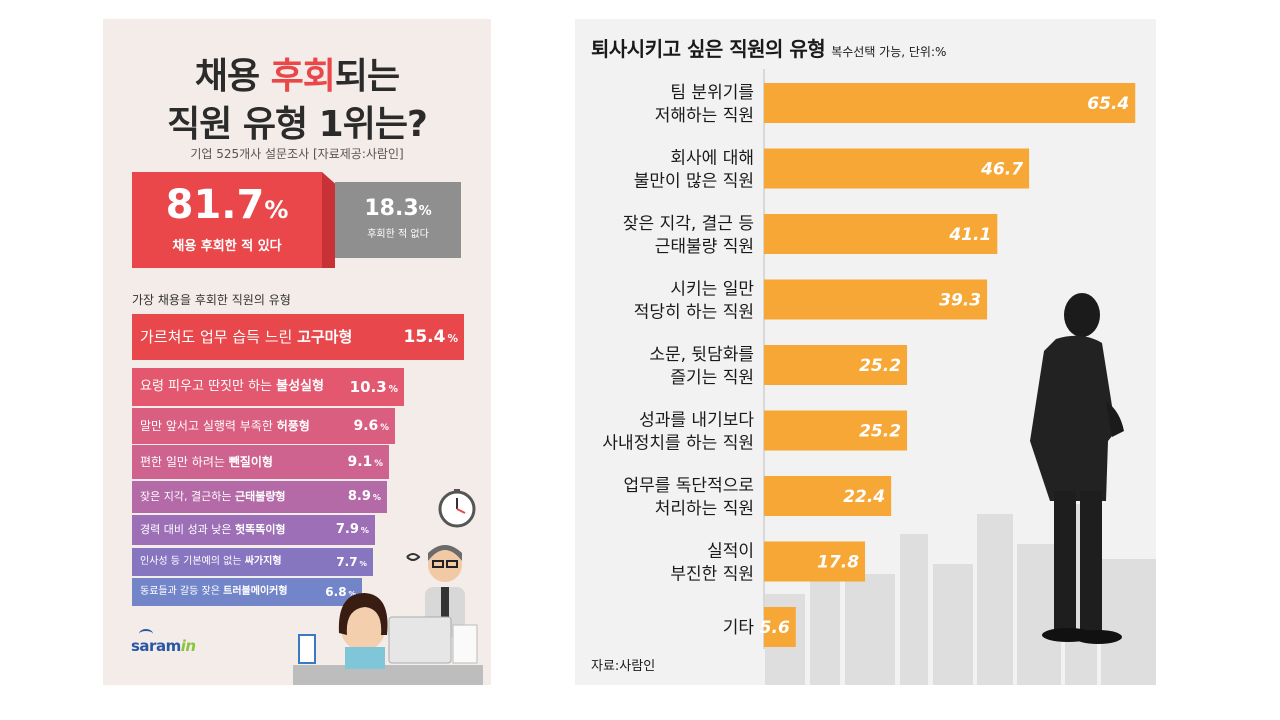 The height and width of the screenshot is (720, 1280). Describe the element at coordinates (263, 561) in the screenshot. I see `regret-type-label-bold: 싸가지형` at that location.